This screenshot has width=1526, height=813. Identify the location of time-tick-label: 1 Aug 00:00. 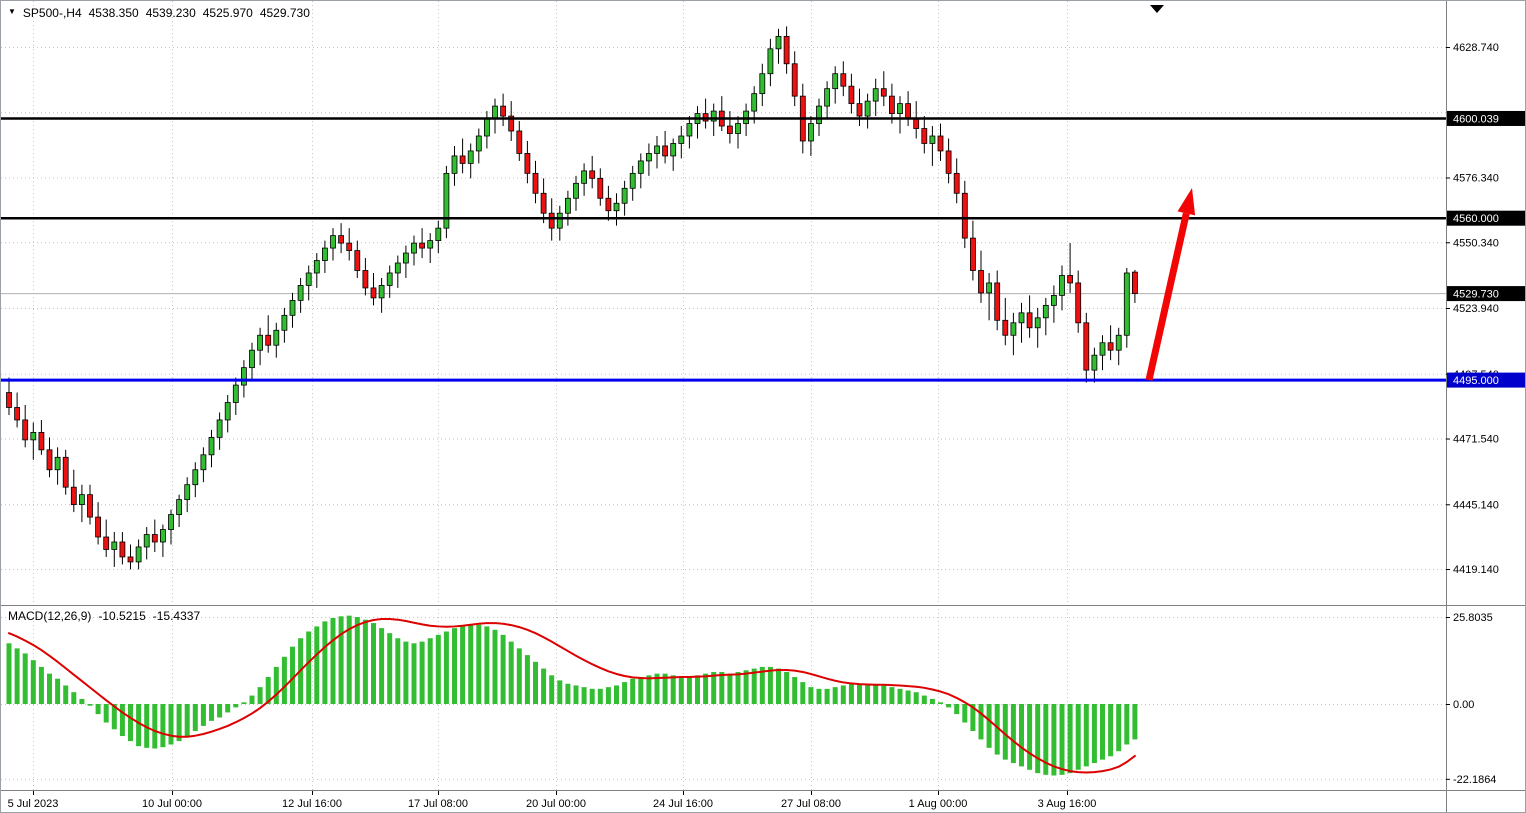
(938, 804).